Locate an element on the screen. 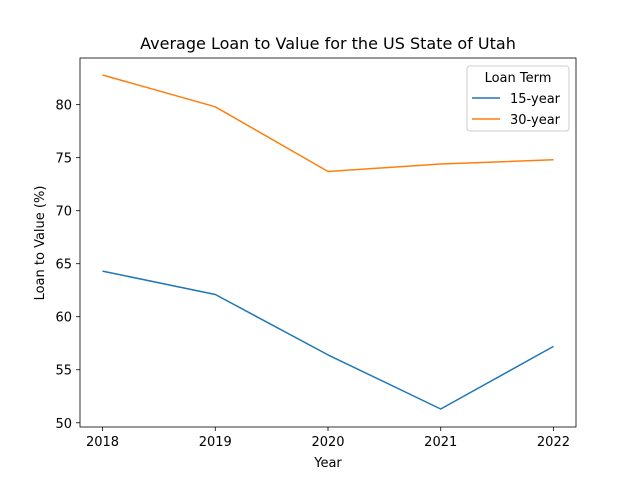 Image resolution: width=640 pixels, height=480 pixels. y-tick-label: 70 is located at coordinates (63, 212).